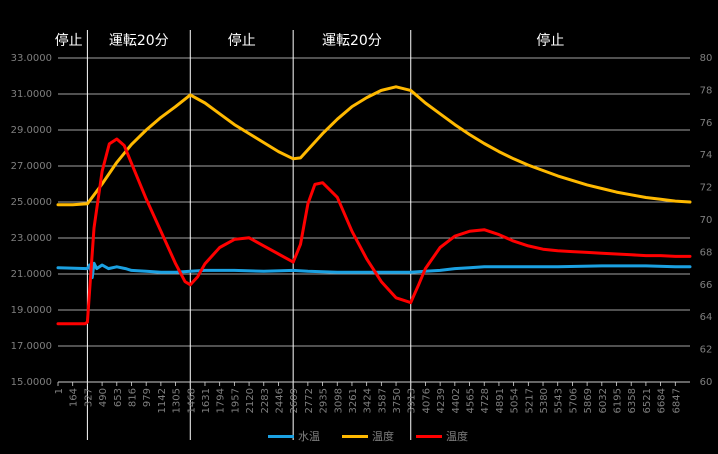 This screenshot has width=718, height=454. Describe the element at coordinates (147, 397) in the screenshot. I see `x-tick-label: 979` at that location.